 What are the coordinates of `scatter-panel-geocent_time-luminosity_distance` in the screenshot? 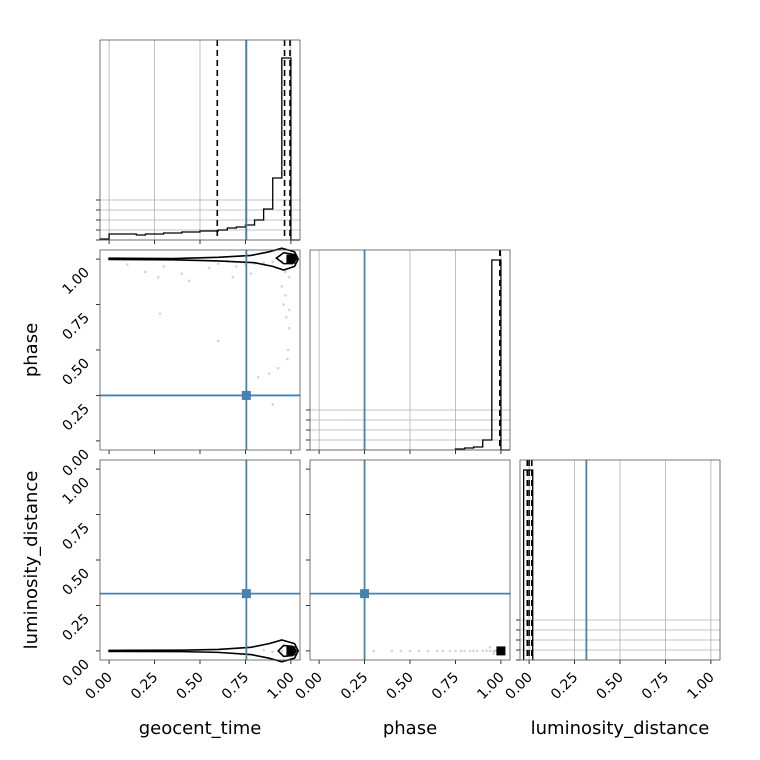 It's located at (198, 561).